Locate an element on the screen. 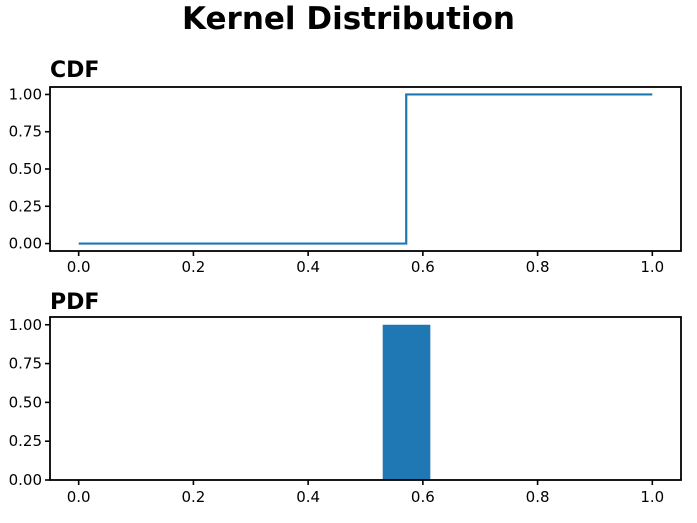  pdf-bar is located at coordinates (406, 402).